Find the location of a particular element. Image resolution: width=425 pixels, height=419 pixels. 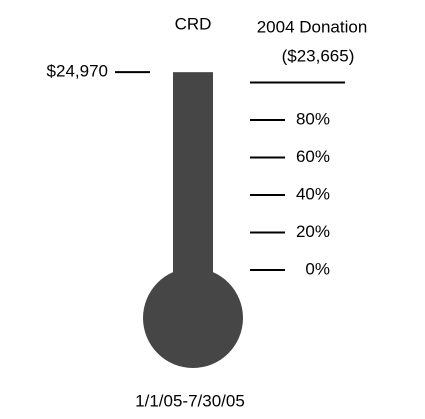

goal-label: ($23,665) is located at coordinates (318, 55).